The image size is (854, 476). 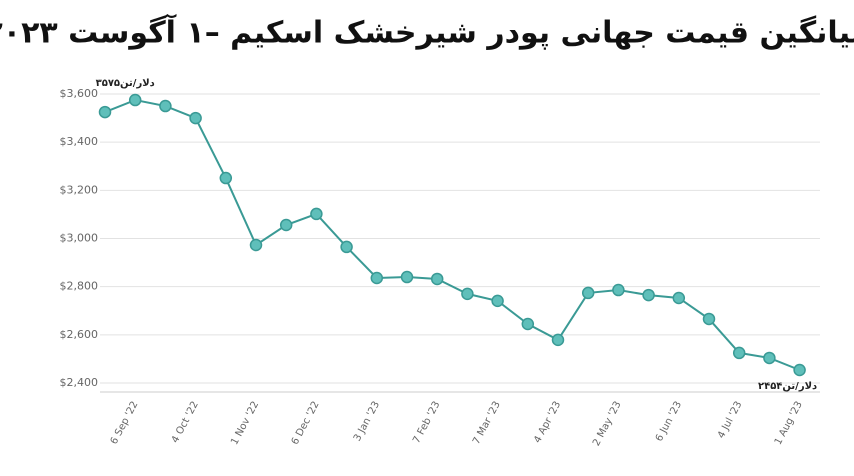 What do you see at coordinates (79, 189) in the screenshot?
I see `y-tick-label: $3,200` at bounding box center [79, 189].